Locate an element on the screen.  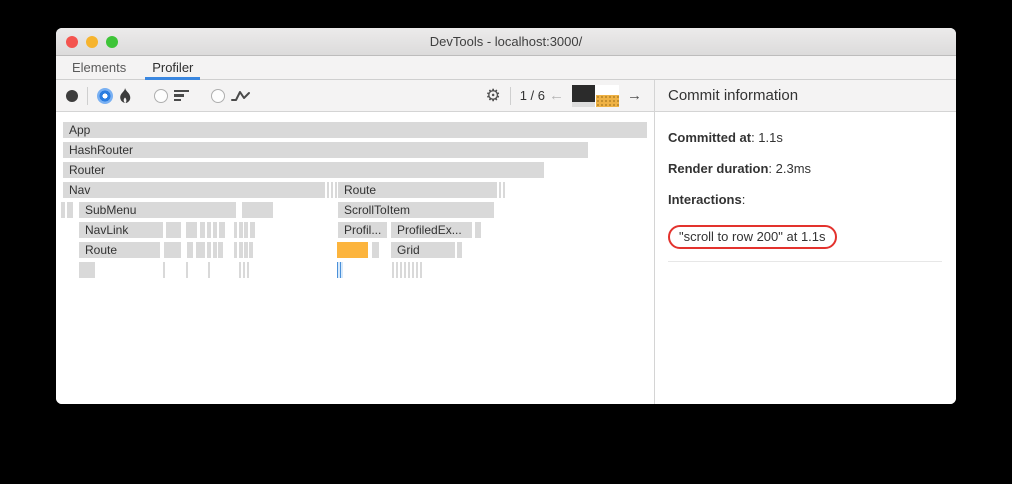
interactions-radio is located at coordinates (218, 95).